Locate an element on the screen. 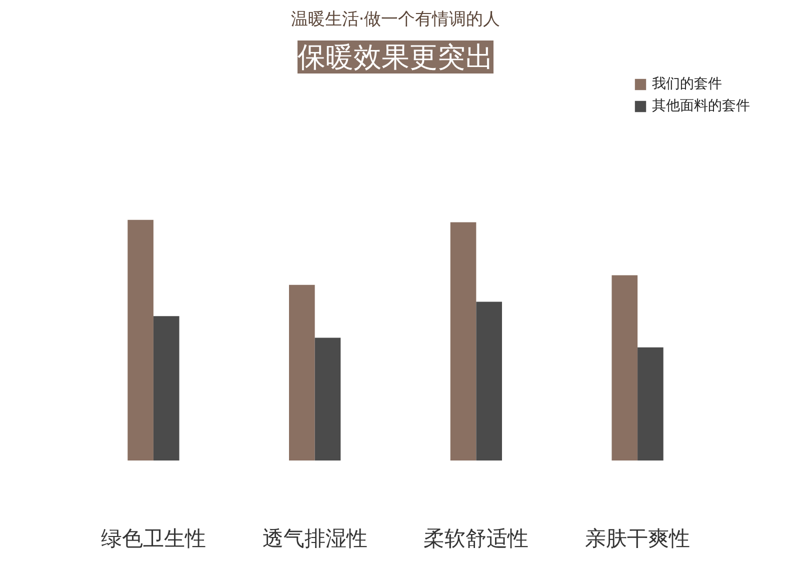  legend-label: 其他面料的套件 is located at coordinates (701, 106).